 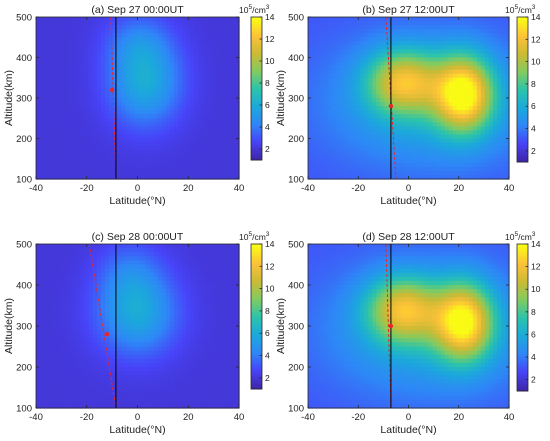 What do you see at coordinates (408, 237) in the screenshot?
I see `panel-title: (d) Sep 28 12:00UT` at bounding box center [408, 237].